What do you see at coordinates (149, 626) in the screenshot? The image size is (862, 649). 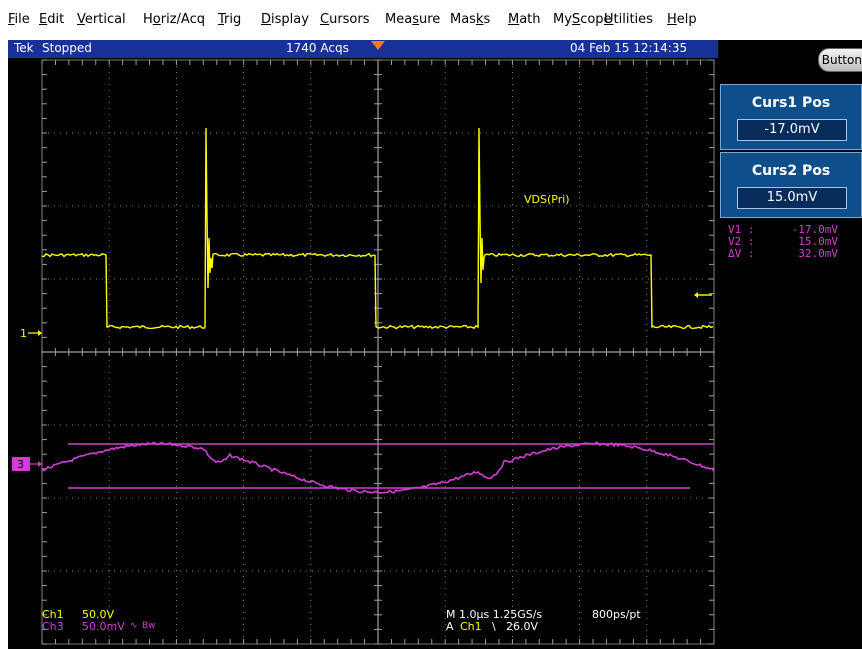 I see `bandwidth-label: Bw` at bounding box center [149, 626].